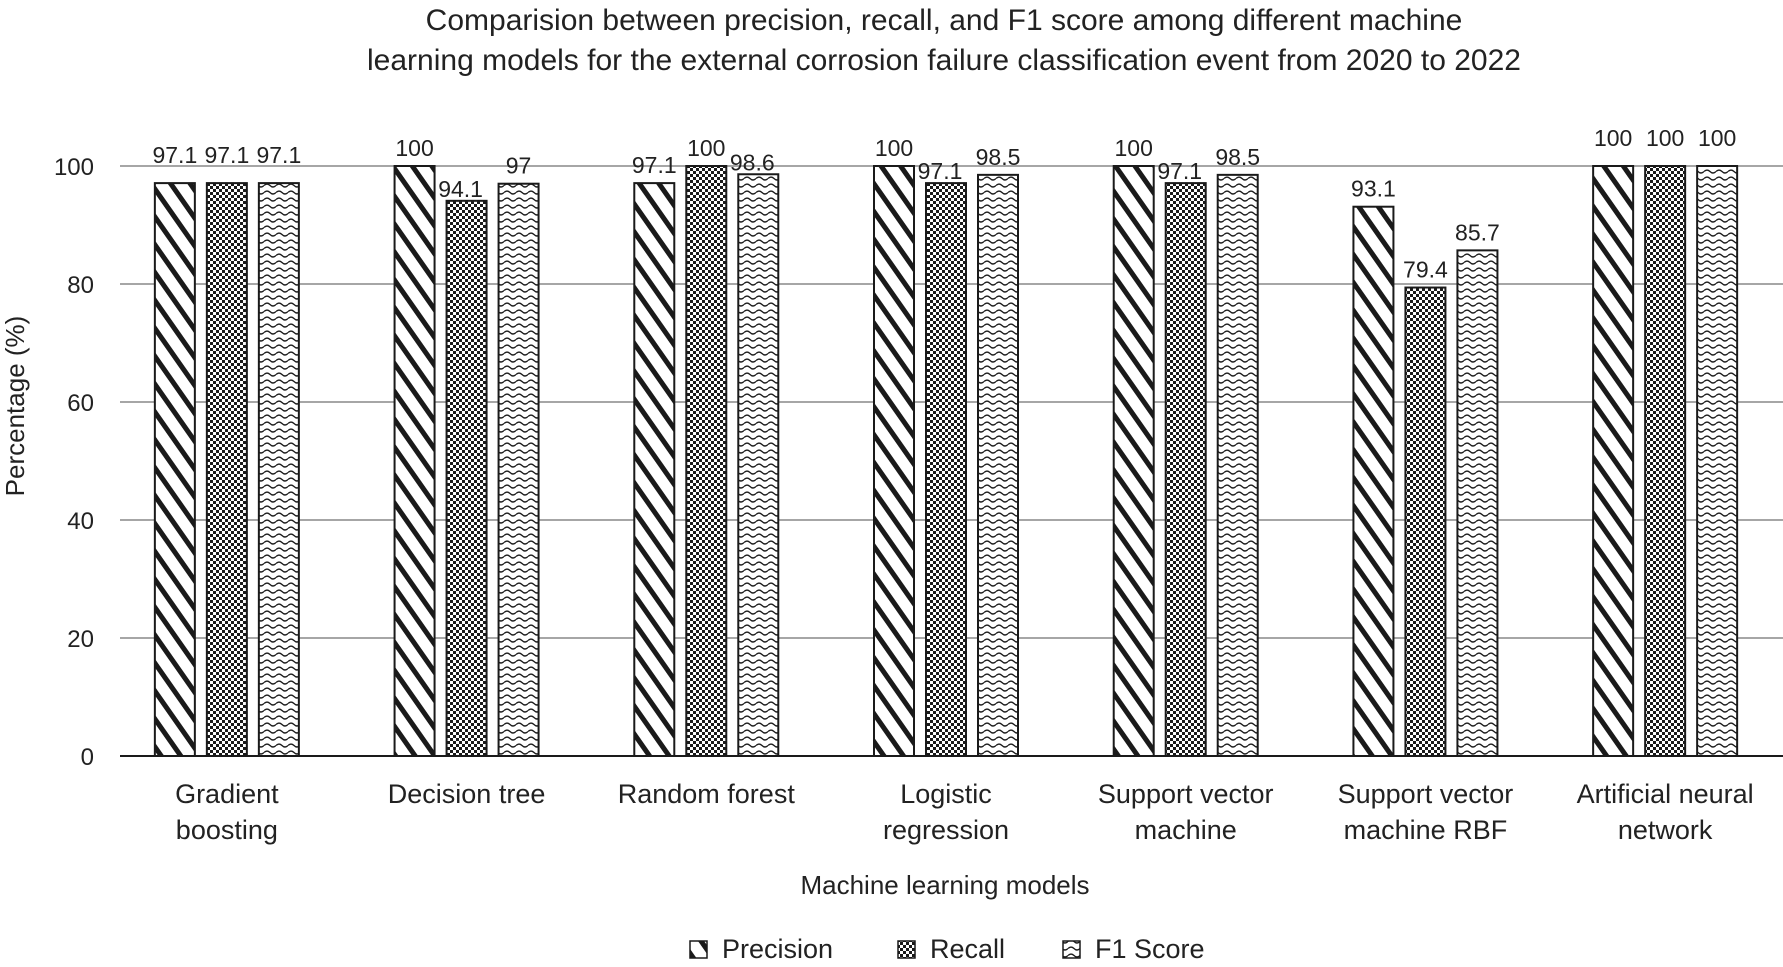  I want to click on legend-label: Recall, so click(967, 949).